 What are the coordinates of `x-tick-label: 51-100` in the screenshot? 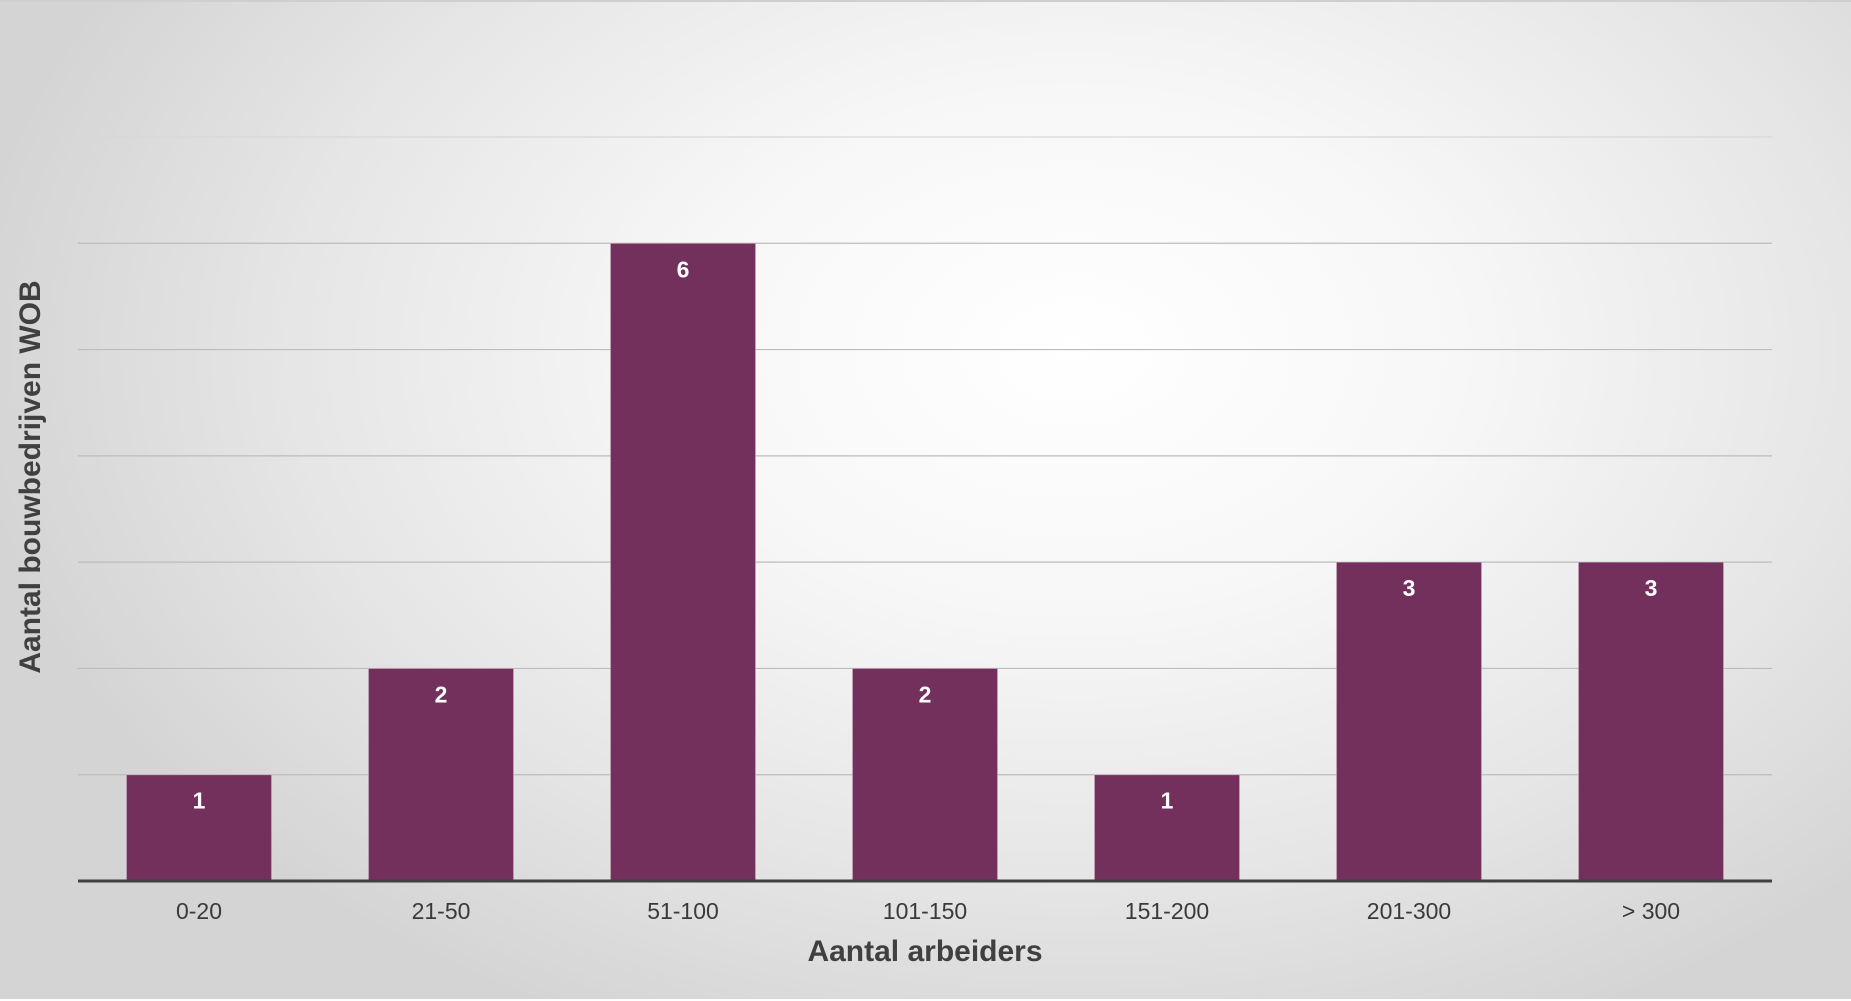 It's located at (683, 911).